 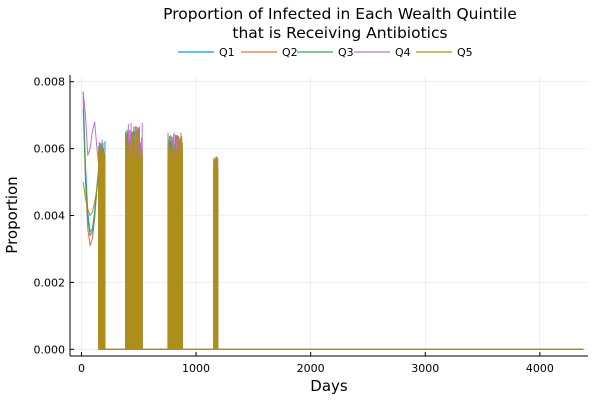 I want to click on legend-label-q2: Q2, so click(x=290, y=52).